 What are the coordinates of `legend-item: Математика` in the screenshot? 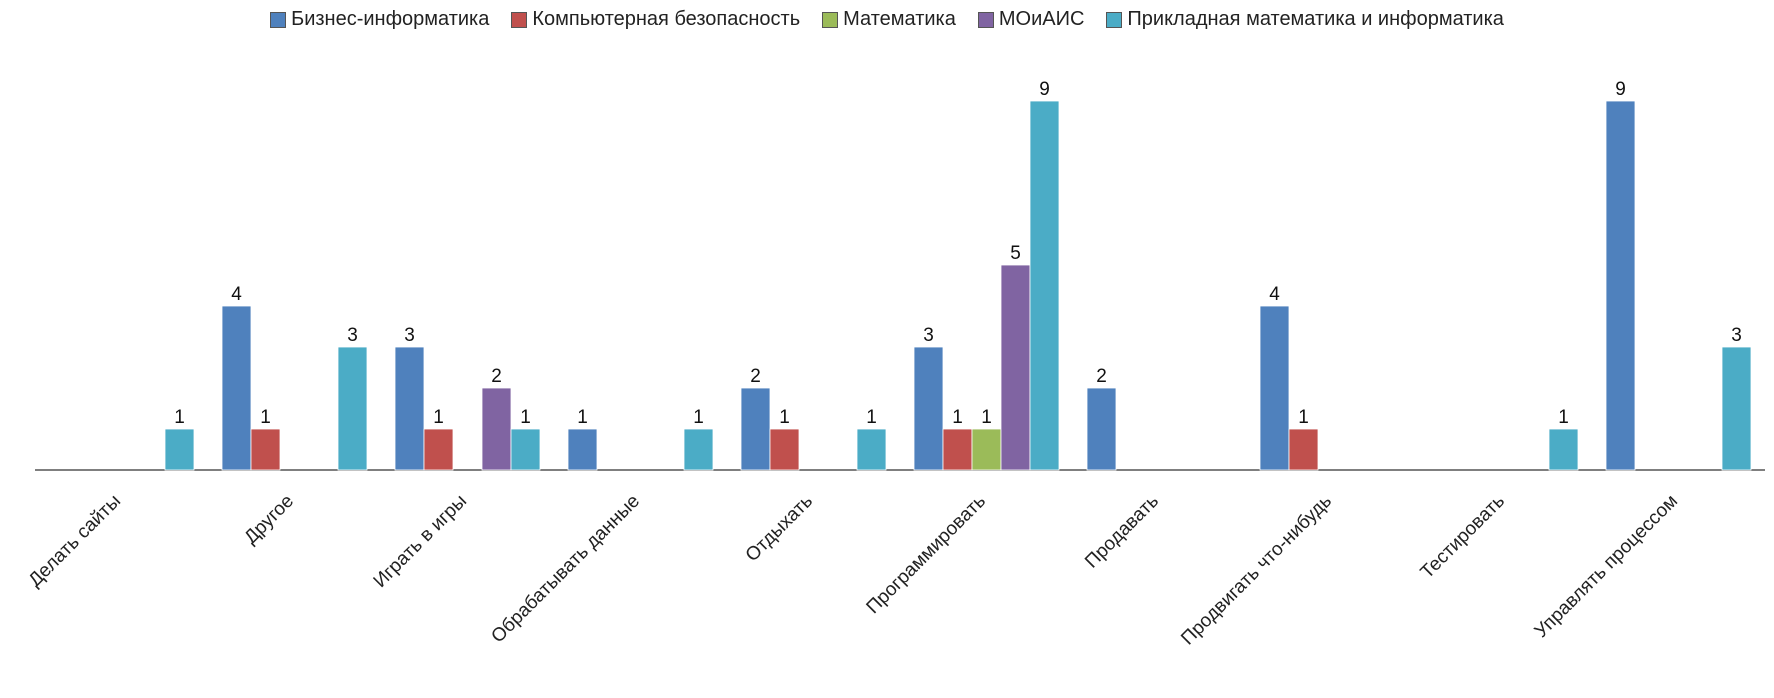 It's located at (889, 19).